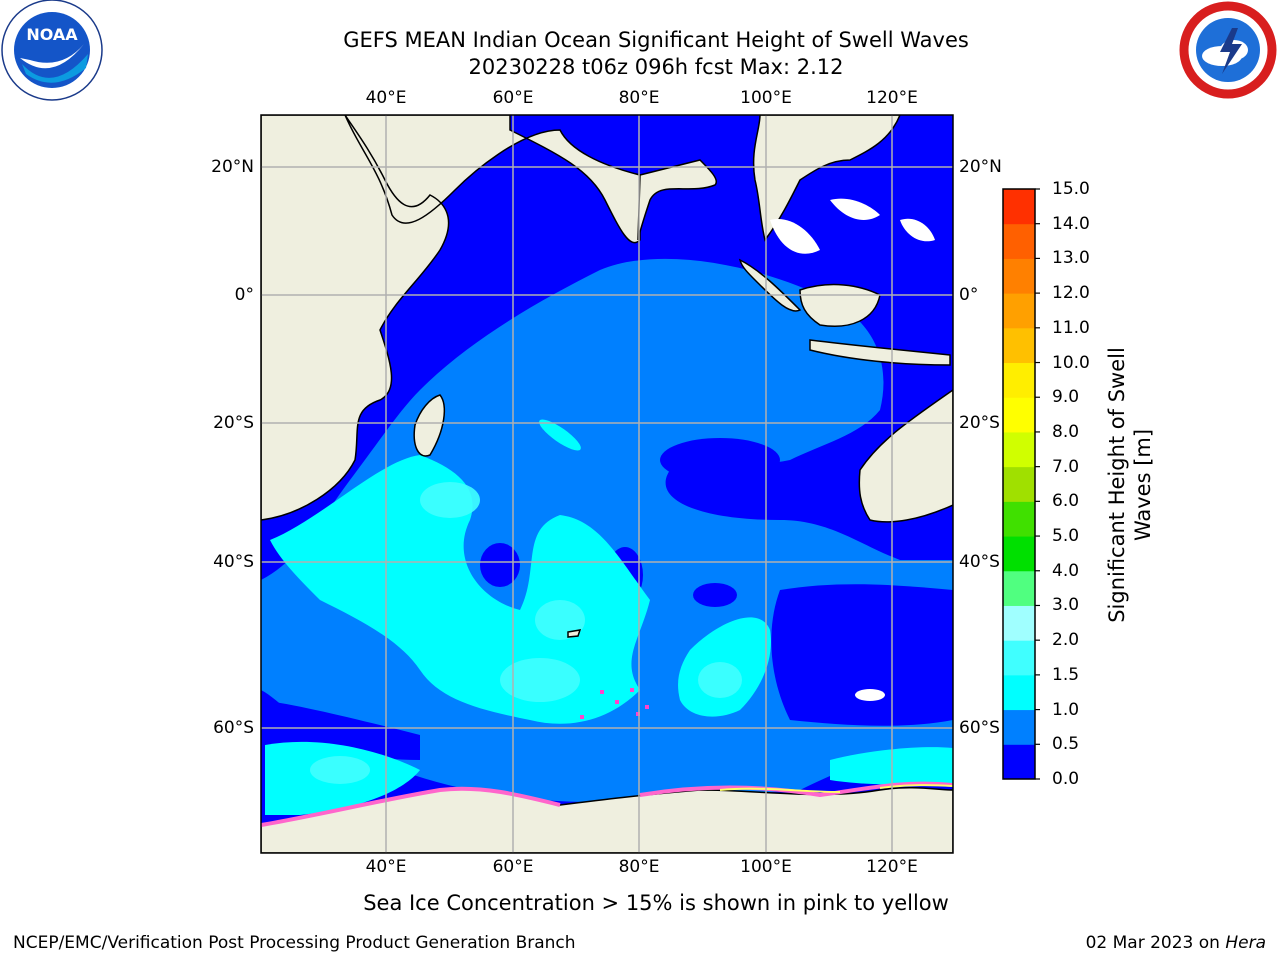  What do you see at coordinates (892, 867) in the screenshot?
I see `x-tick-bottom-120e: 120°E` at bounding box center [892, 867].